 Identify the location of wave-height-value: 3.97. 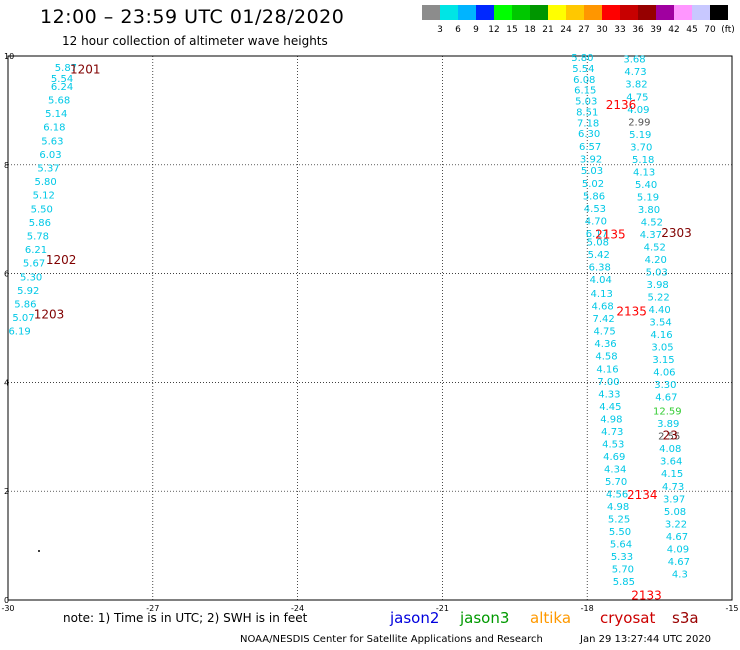
(674, 499).